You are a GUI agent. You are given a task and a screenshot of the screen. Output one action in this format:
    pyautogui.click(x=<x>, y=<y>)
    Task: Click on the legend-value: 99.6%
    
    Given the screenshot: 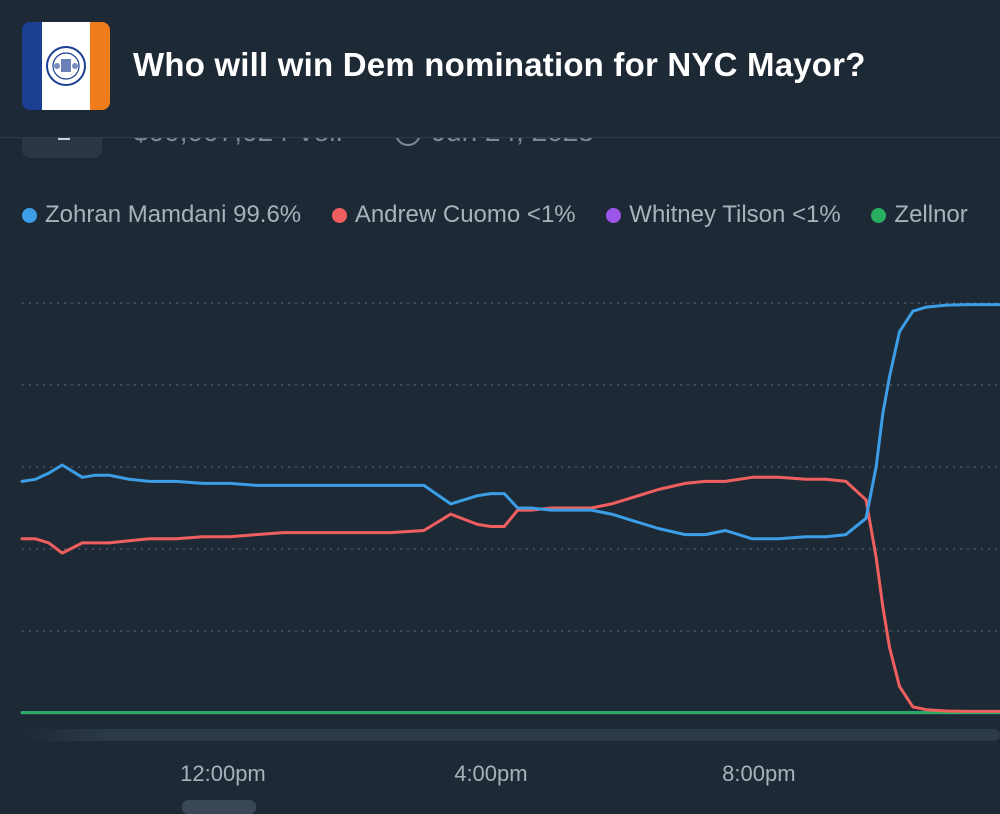 What is the action you would take?
    pyautogui.click(x=267, y=214)
    